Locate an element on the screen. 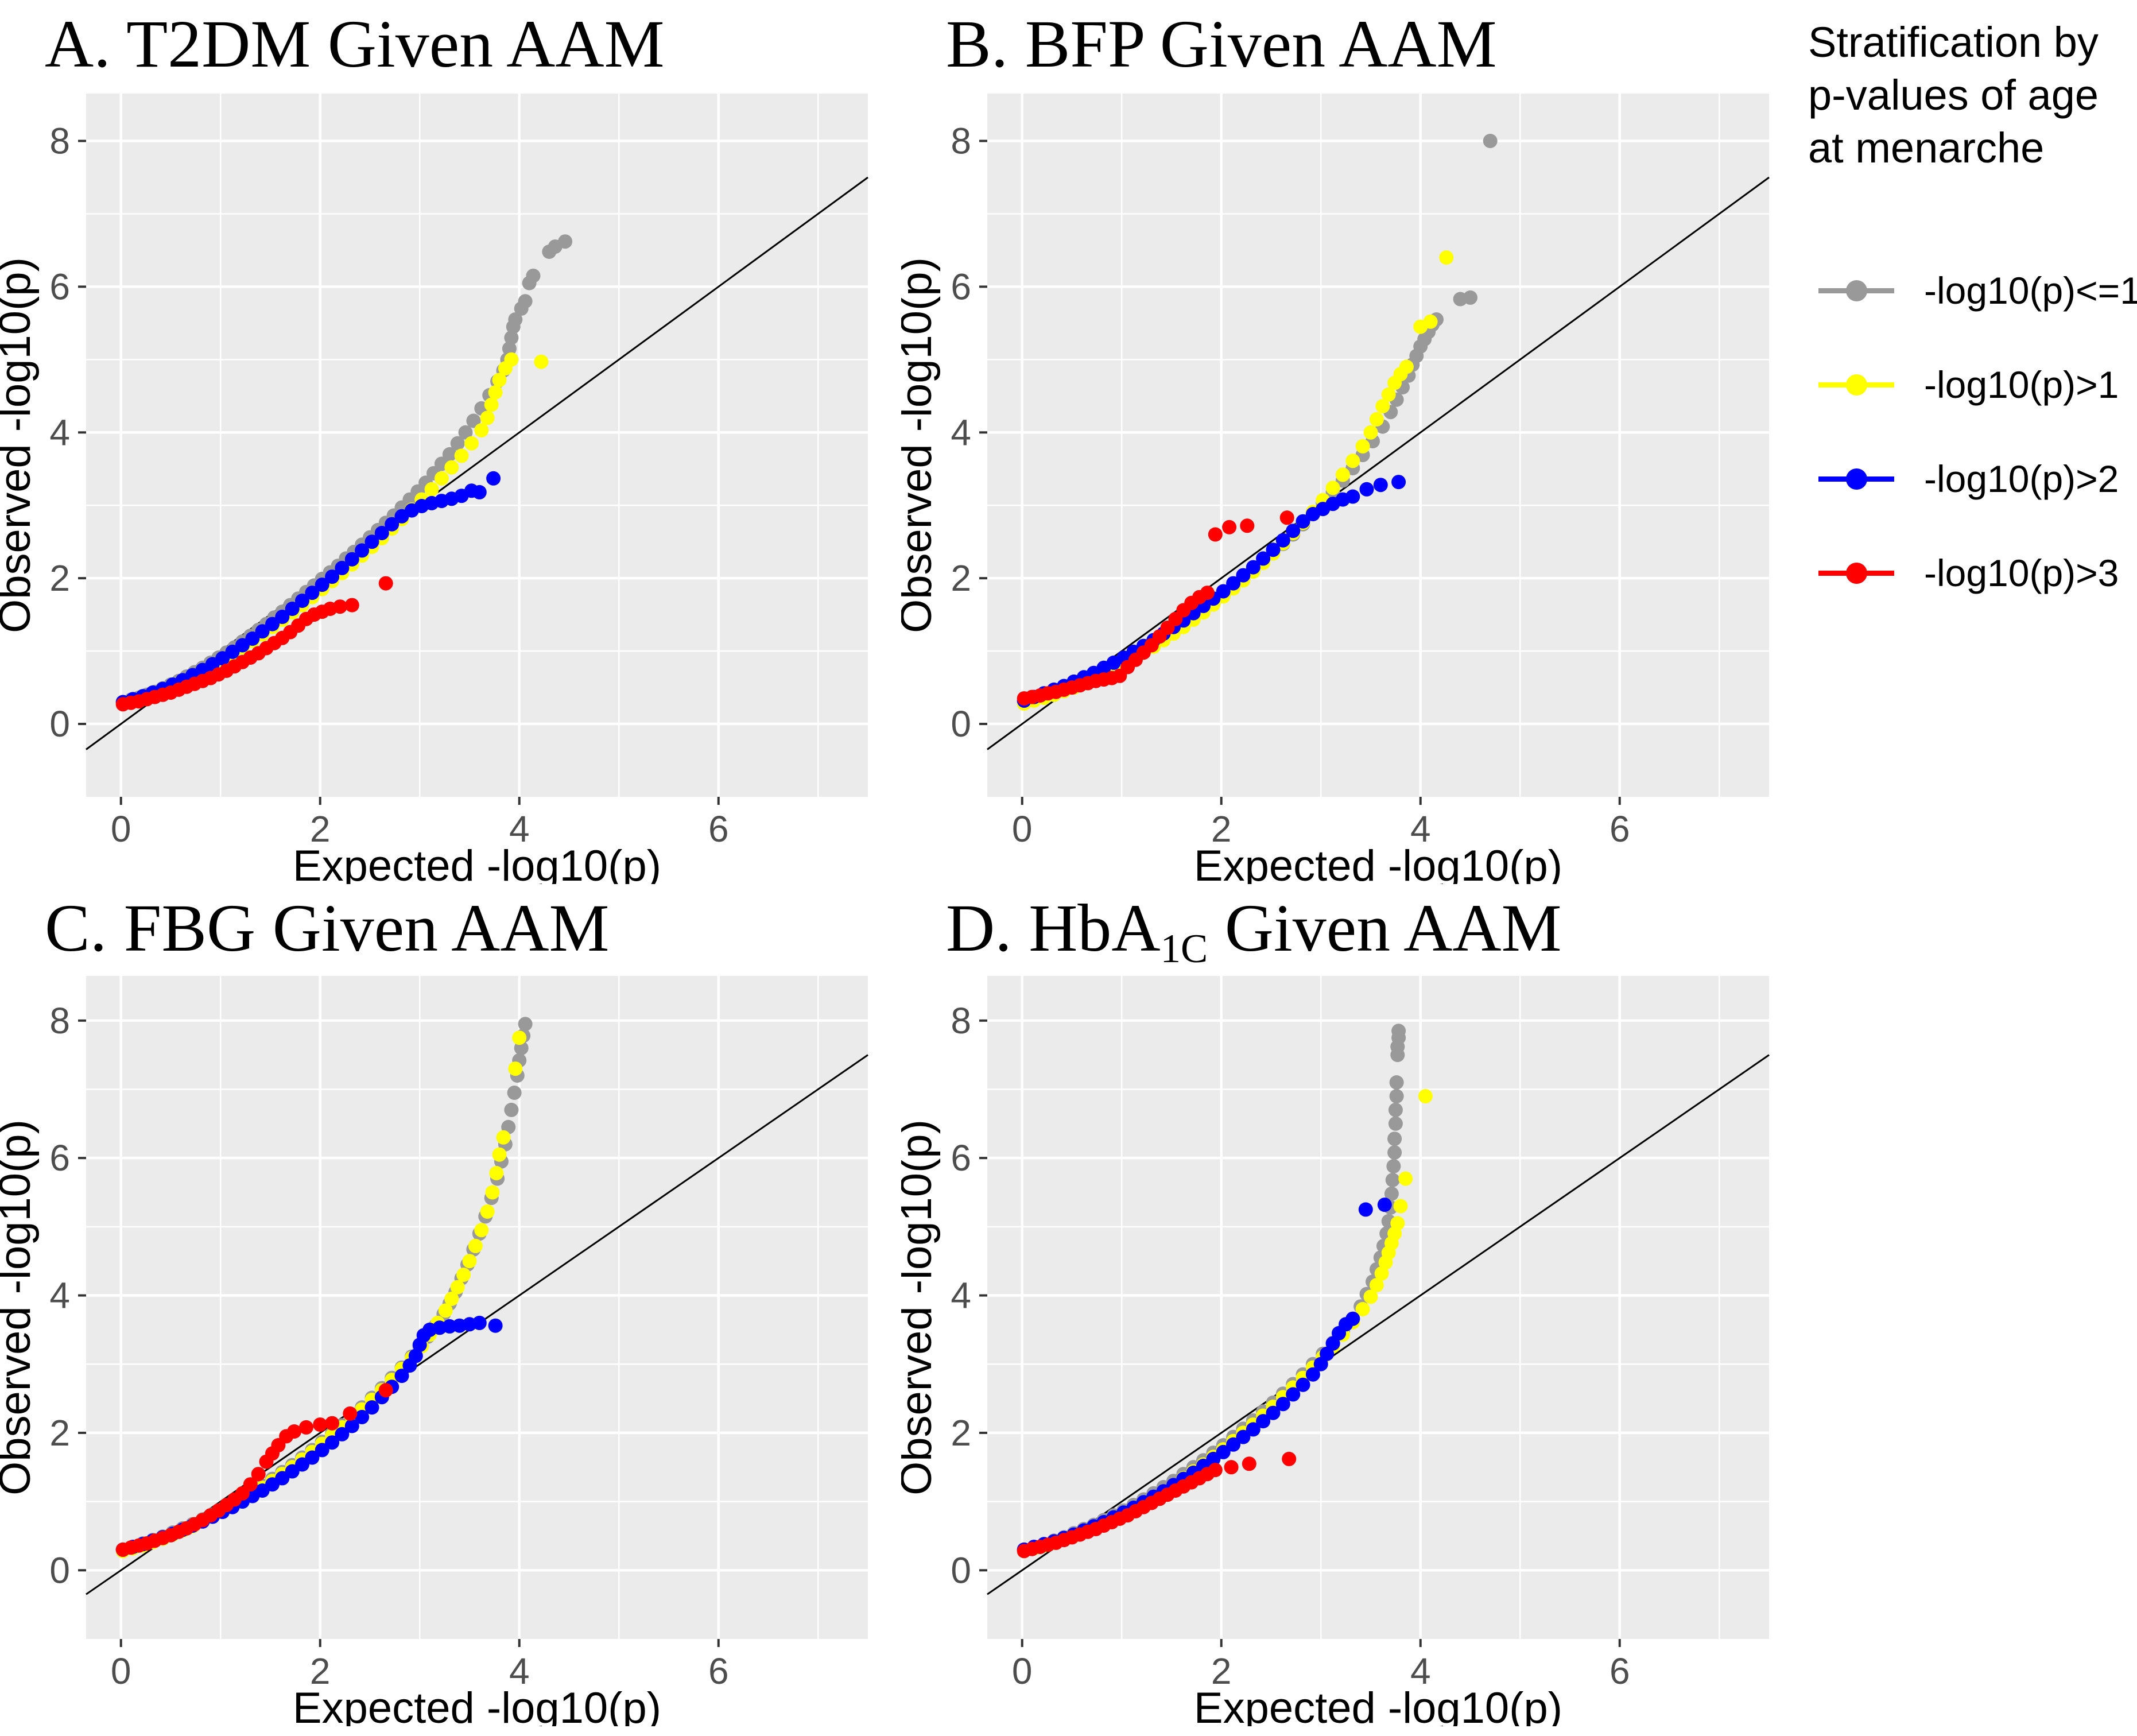  legend-label-gt1: -log10(p)>1 is located at coordinates (2022, 384).